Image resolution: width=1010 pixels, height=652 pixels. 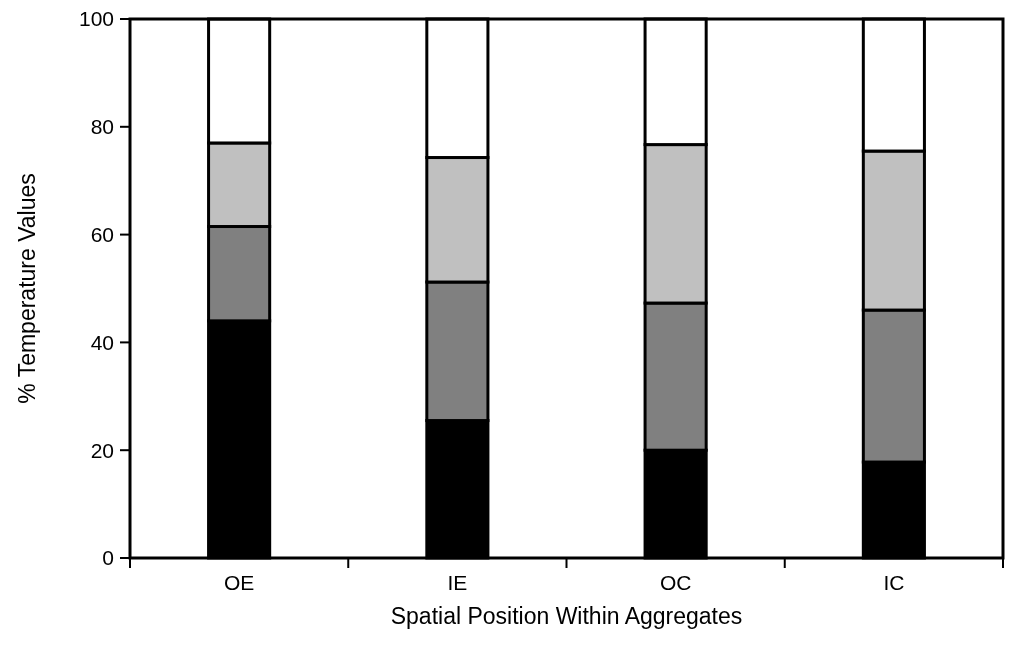 What do you see at coordinates (566, 616) in the screenshot?
I see `x-axis-title: Spatial Position Within Aggregates` at bounding box center [566, 616].